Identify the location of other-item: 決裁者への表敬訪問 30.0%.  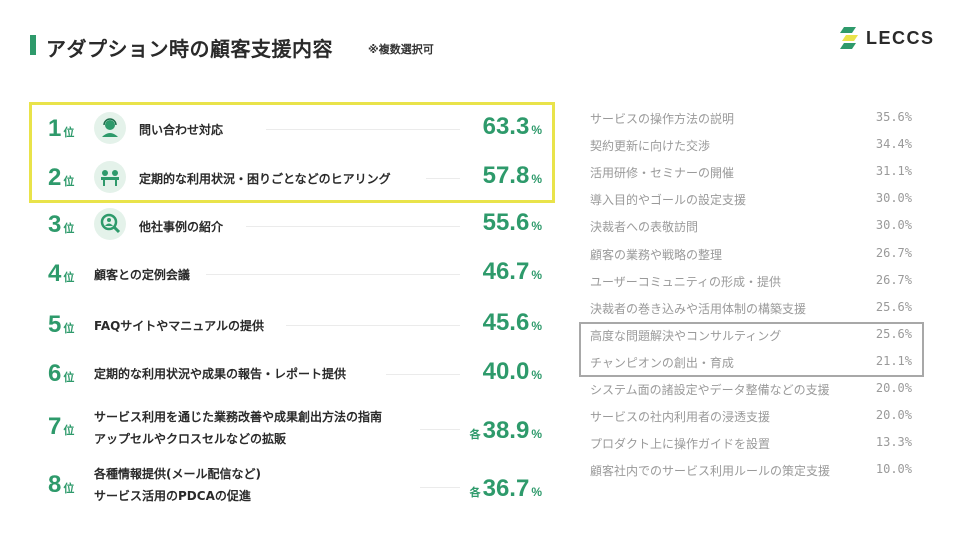
(751, 226).